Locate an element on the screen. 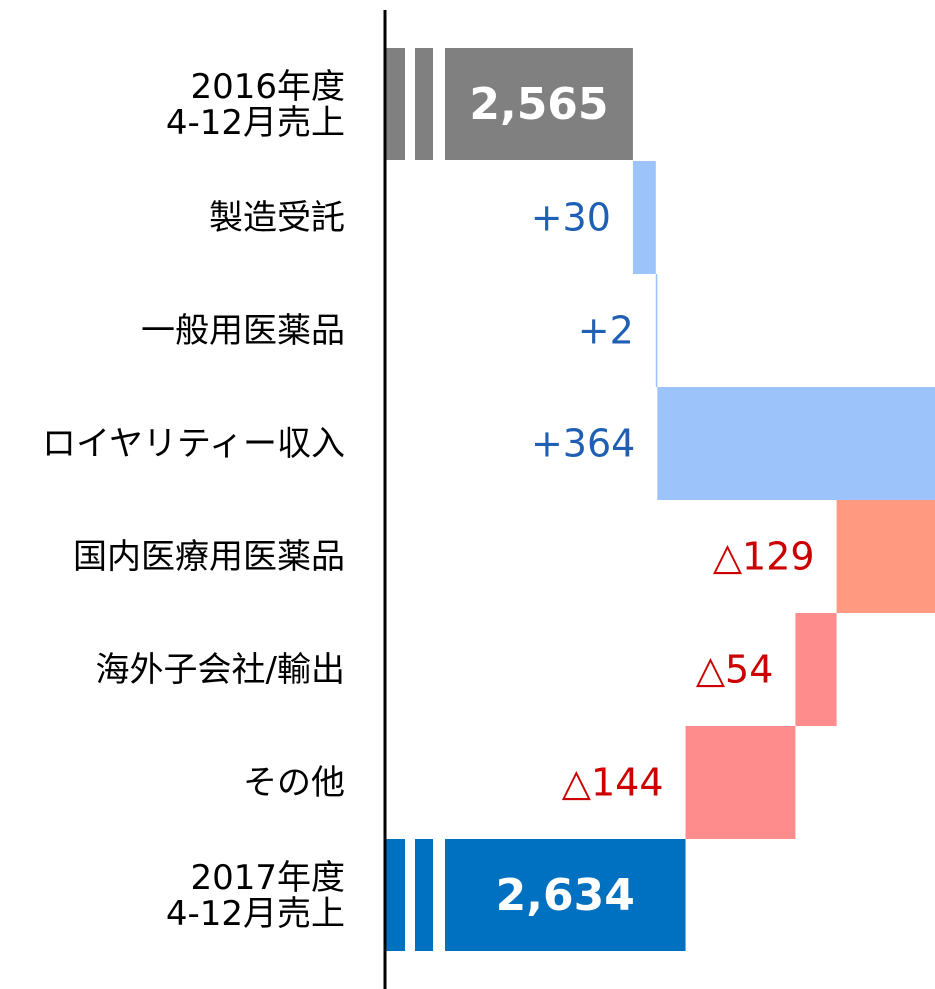 The height and width of the screenshot is (989, 935). category-label: 一般用医薬品 is located at coordinates (243, 330).